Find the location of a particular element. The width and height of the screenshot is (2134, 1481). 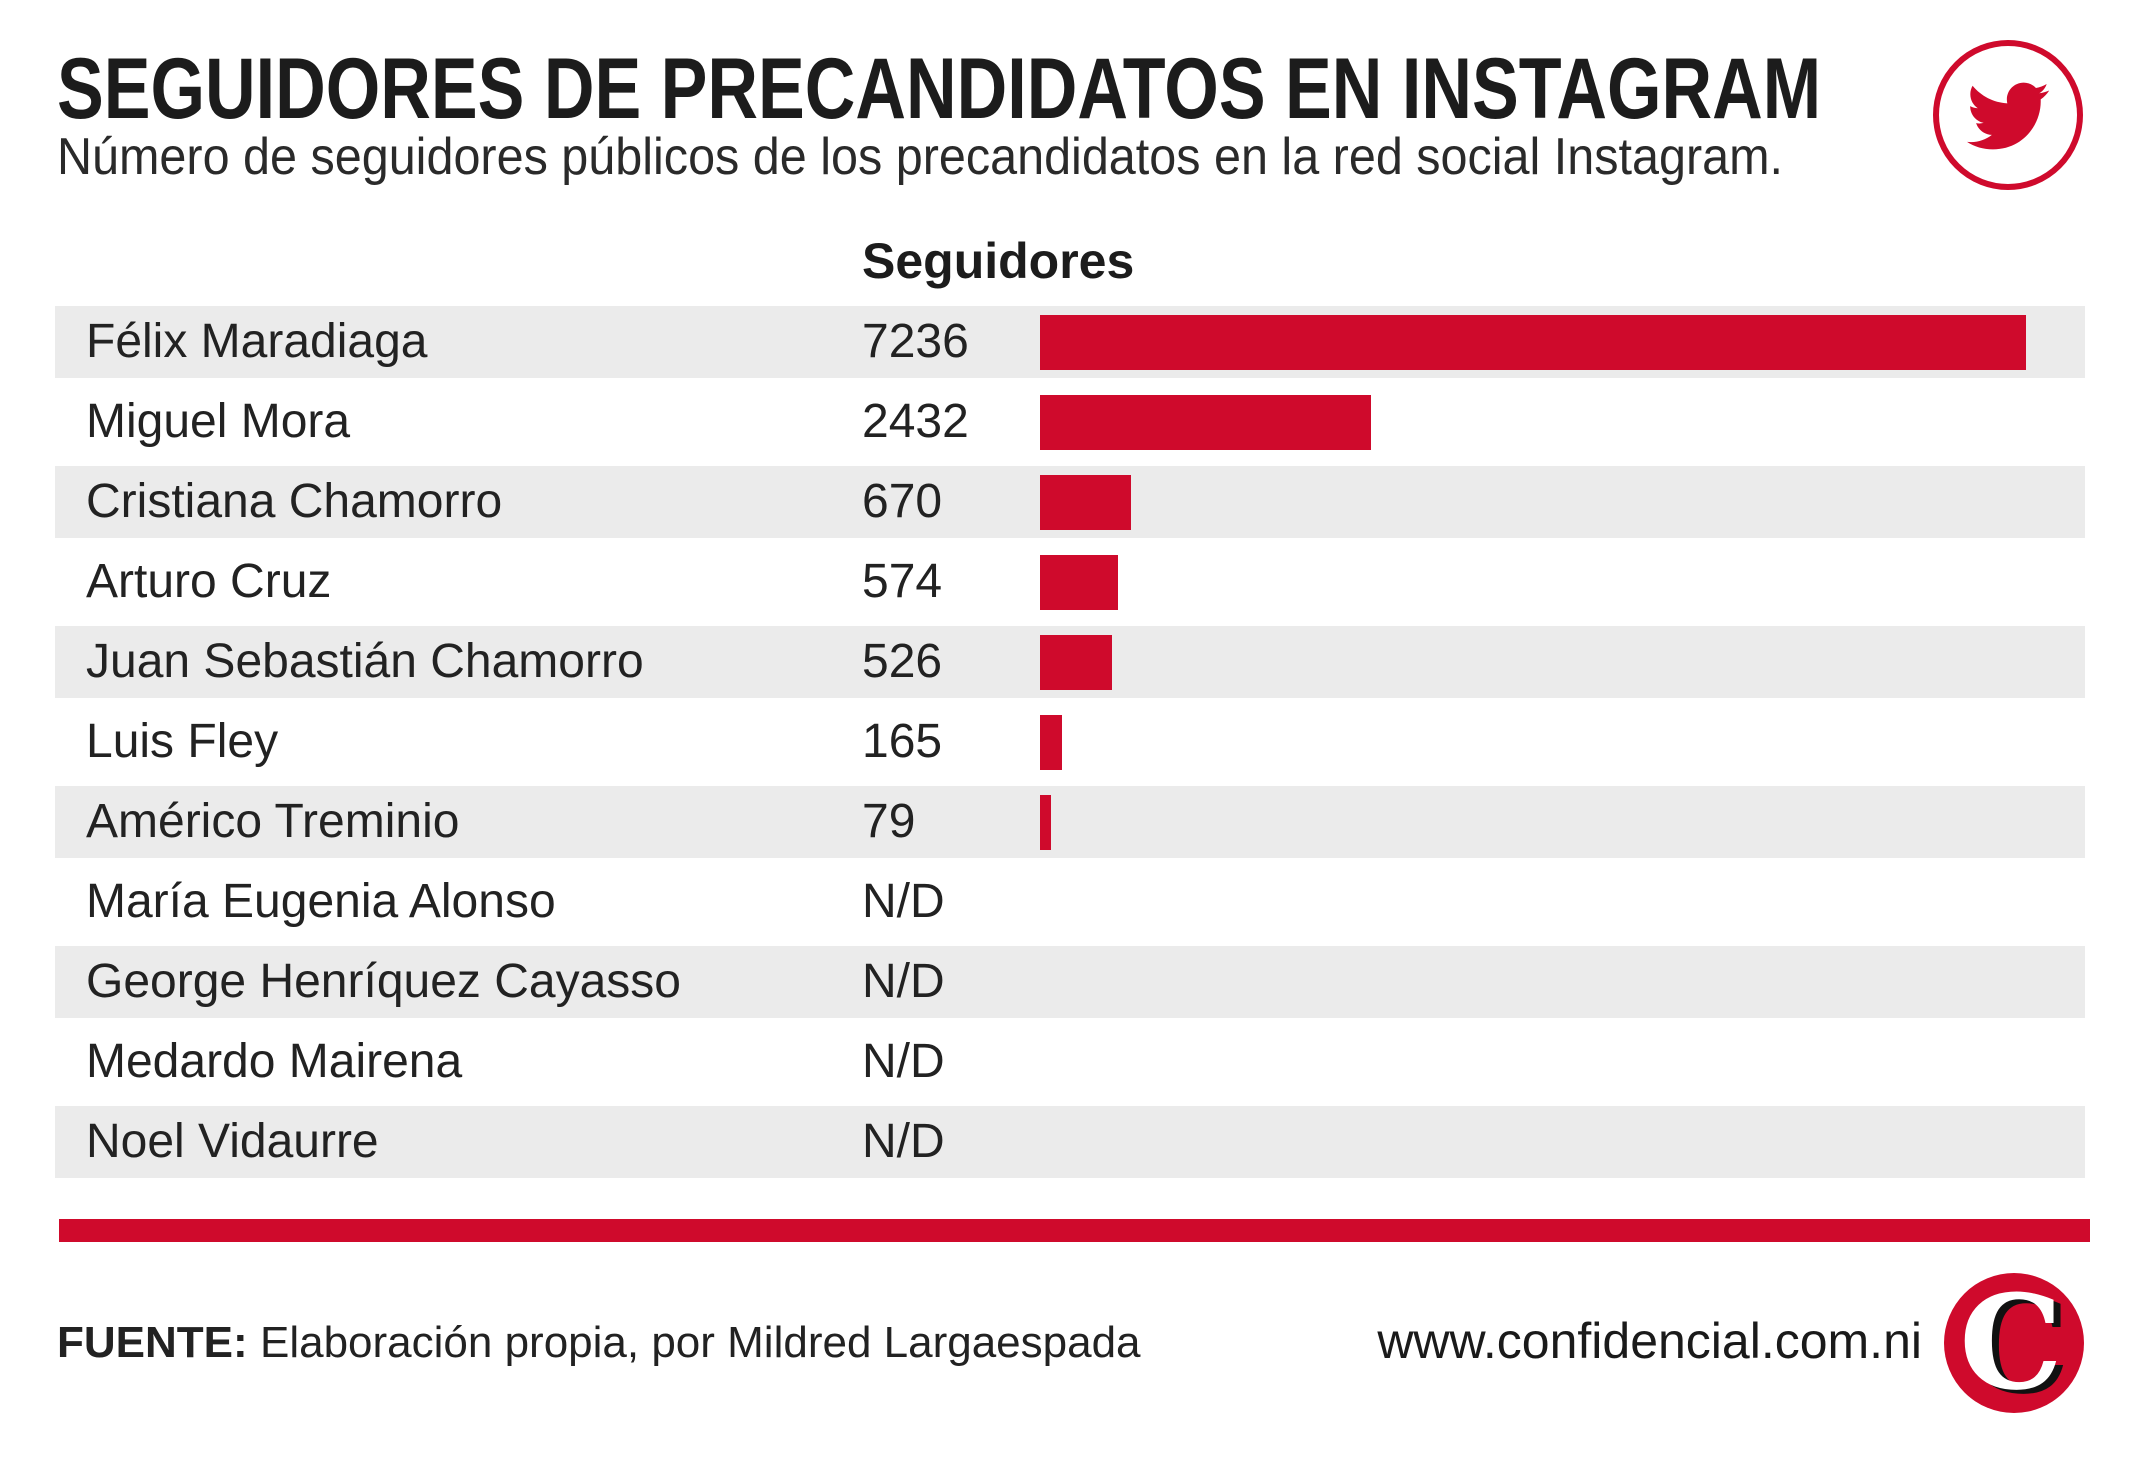

confidencial-logo-icon: C C is located at coordinates (2014, 1343).